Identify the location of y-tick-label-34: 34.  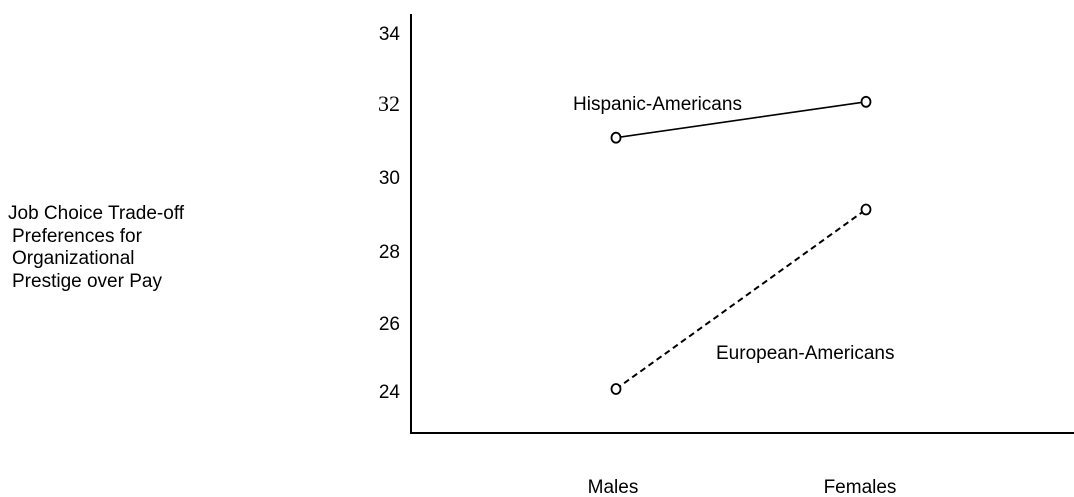
(390, 34).